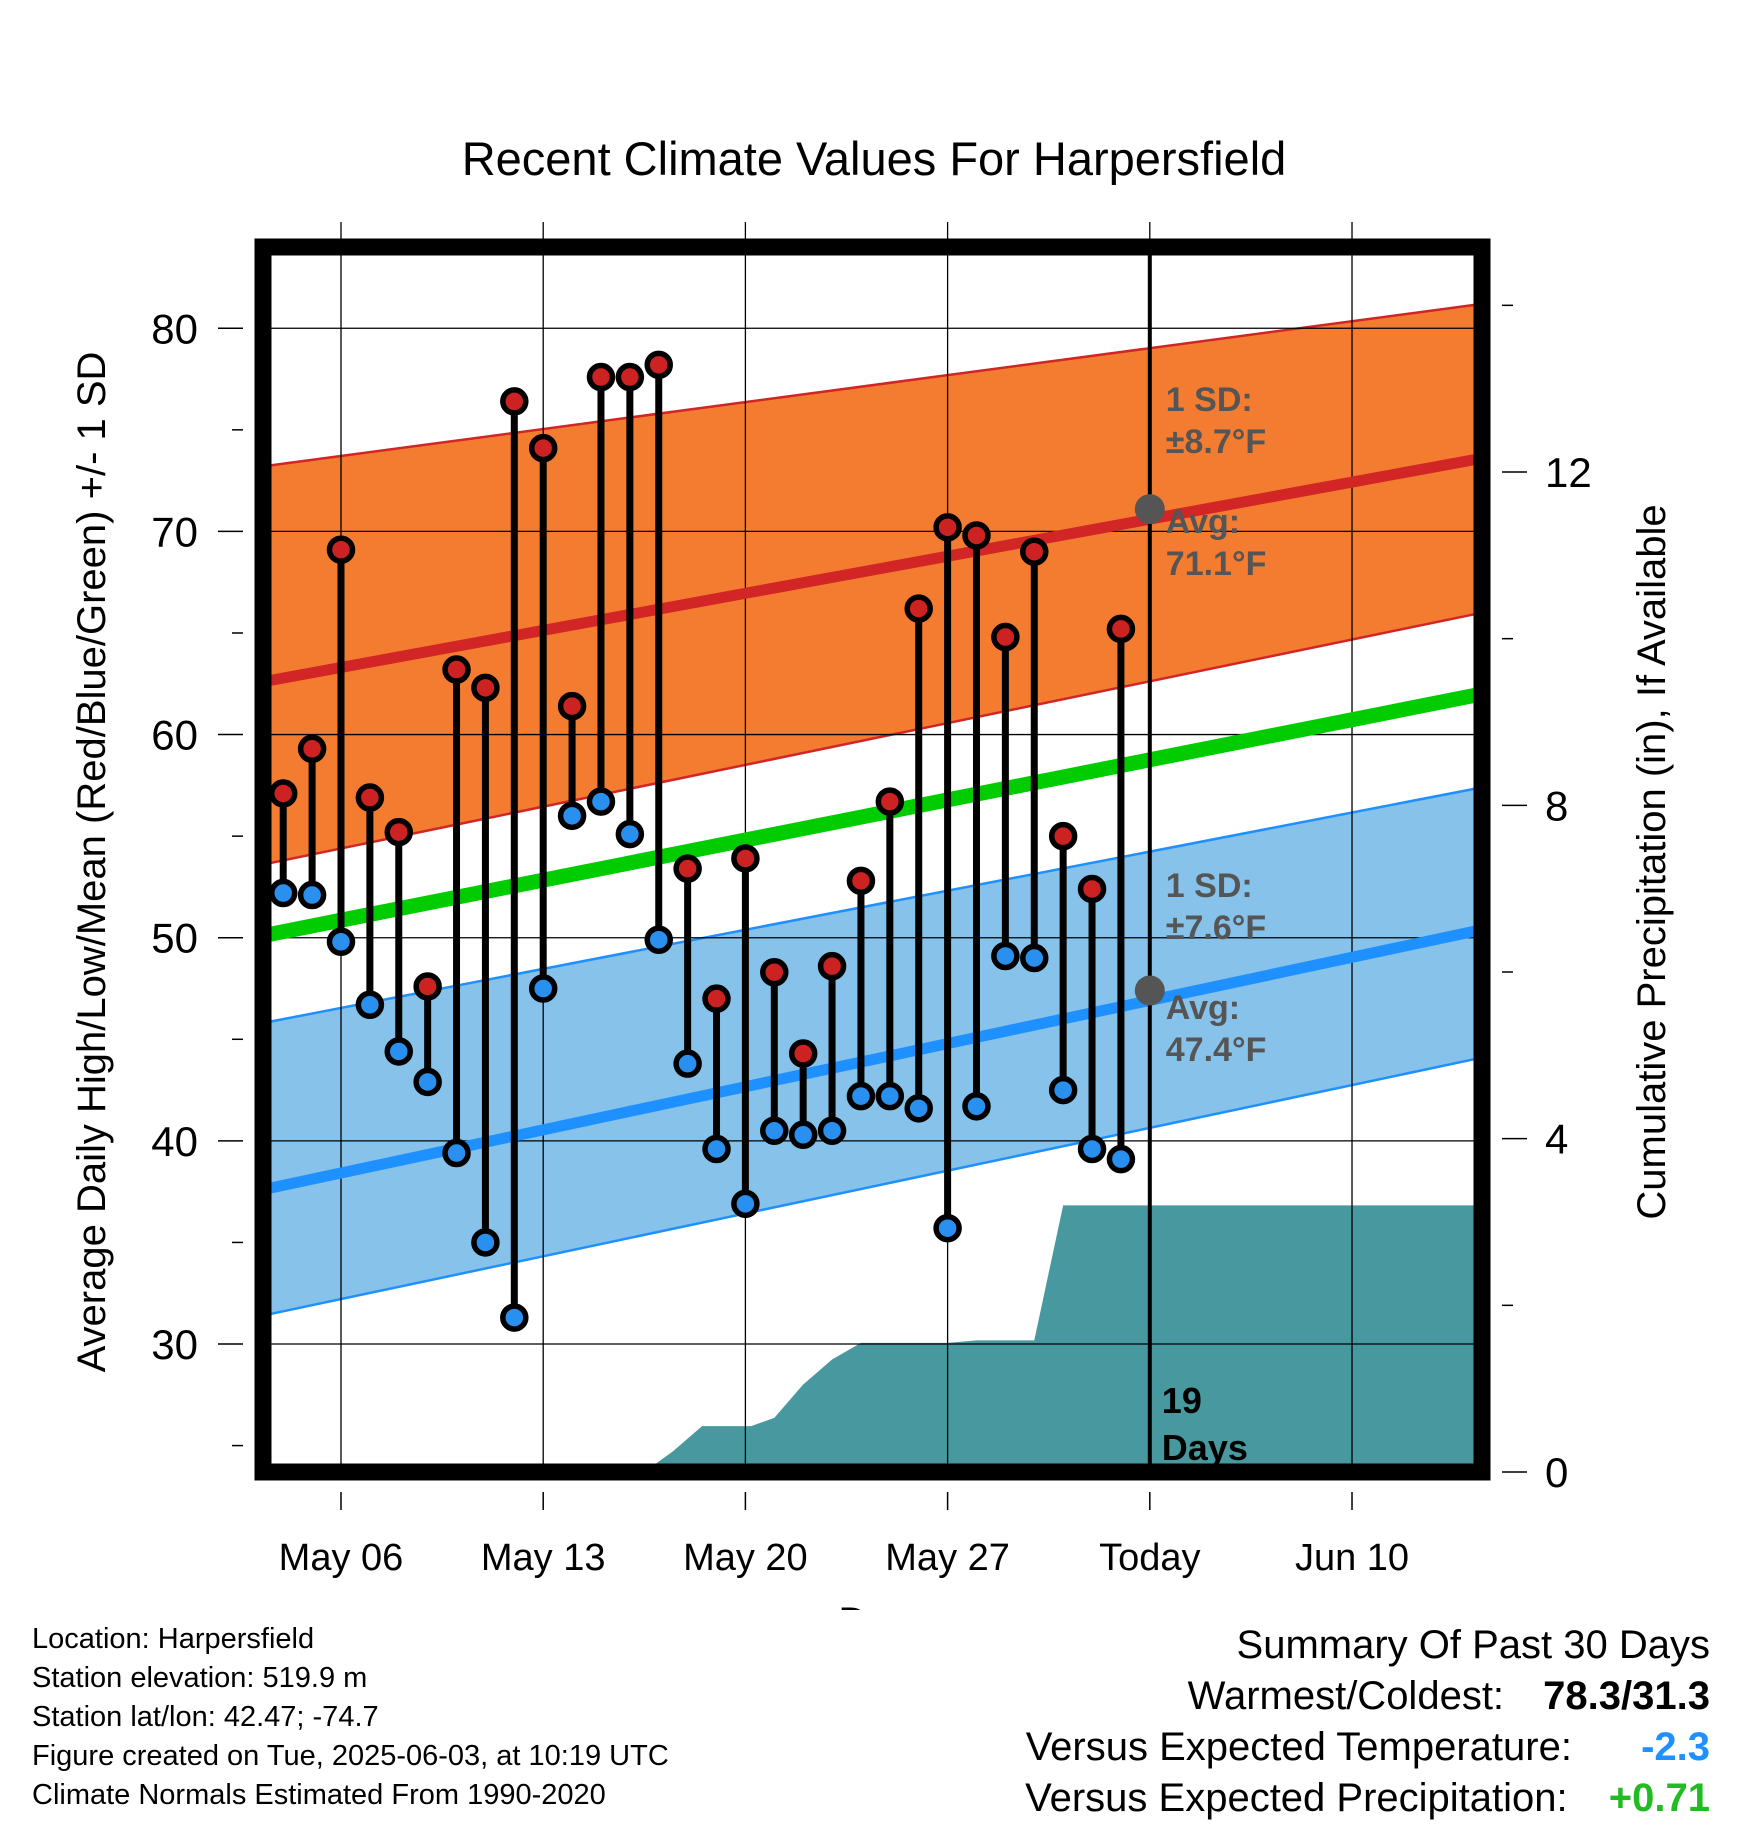  What do you see at coordinates (1216, 1050) in the screenshot?
I see `avg-value: 47.4°F` at bounding box center [1216, 1050].